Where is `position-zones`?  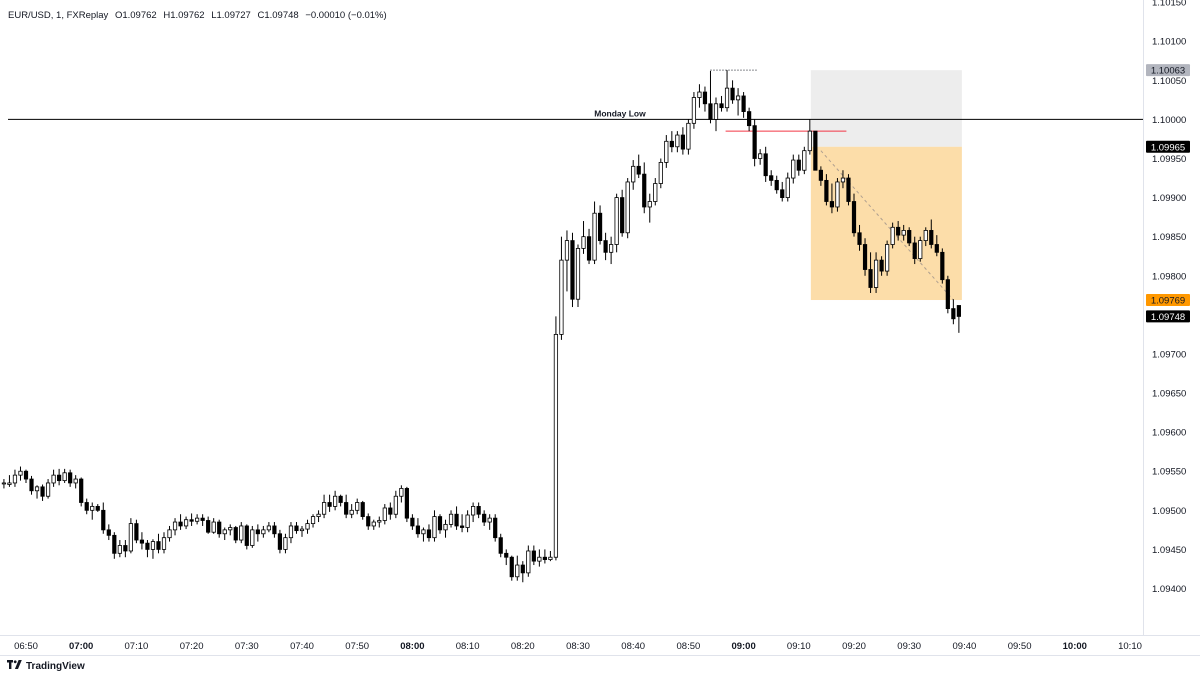
position-zones is located at coordinates (886, 185).